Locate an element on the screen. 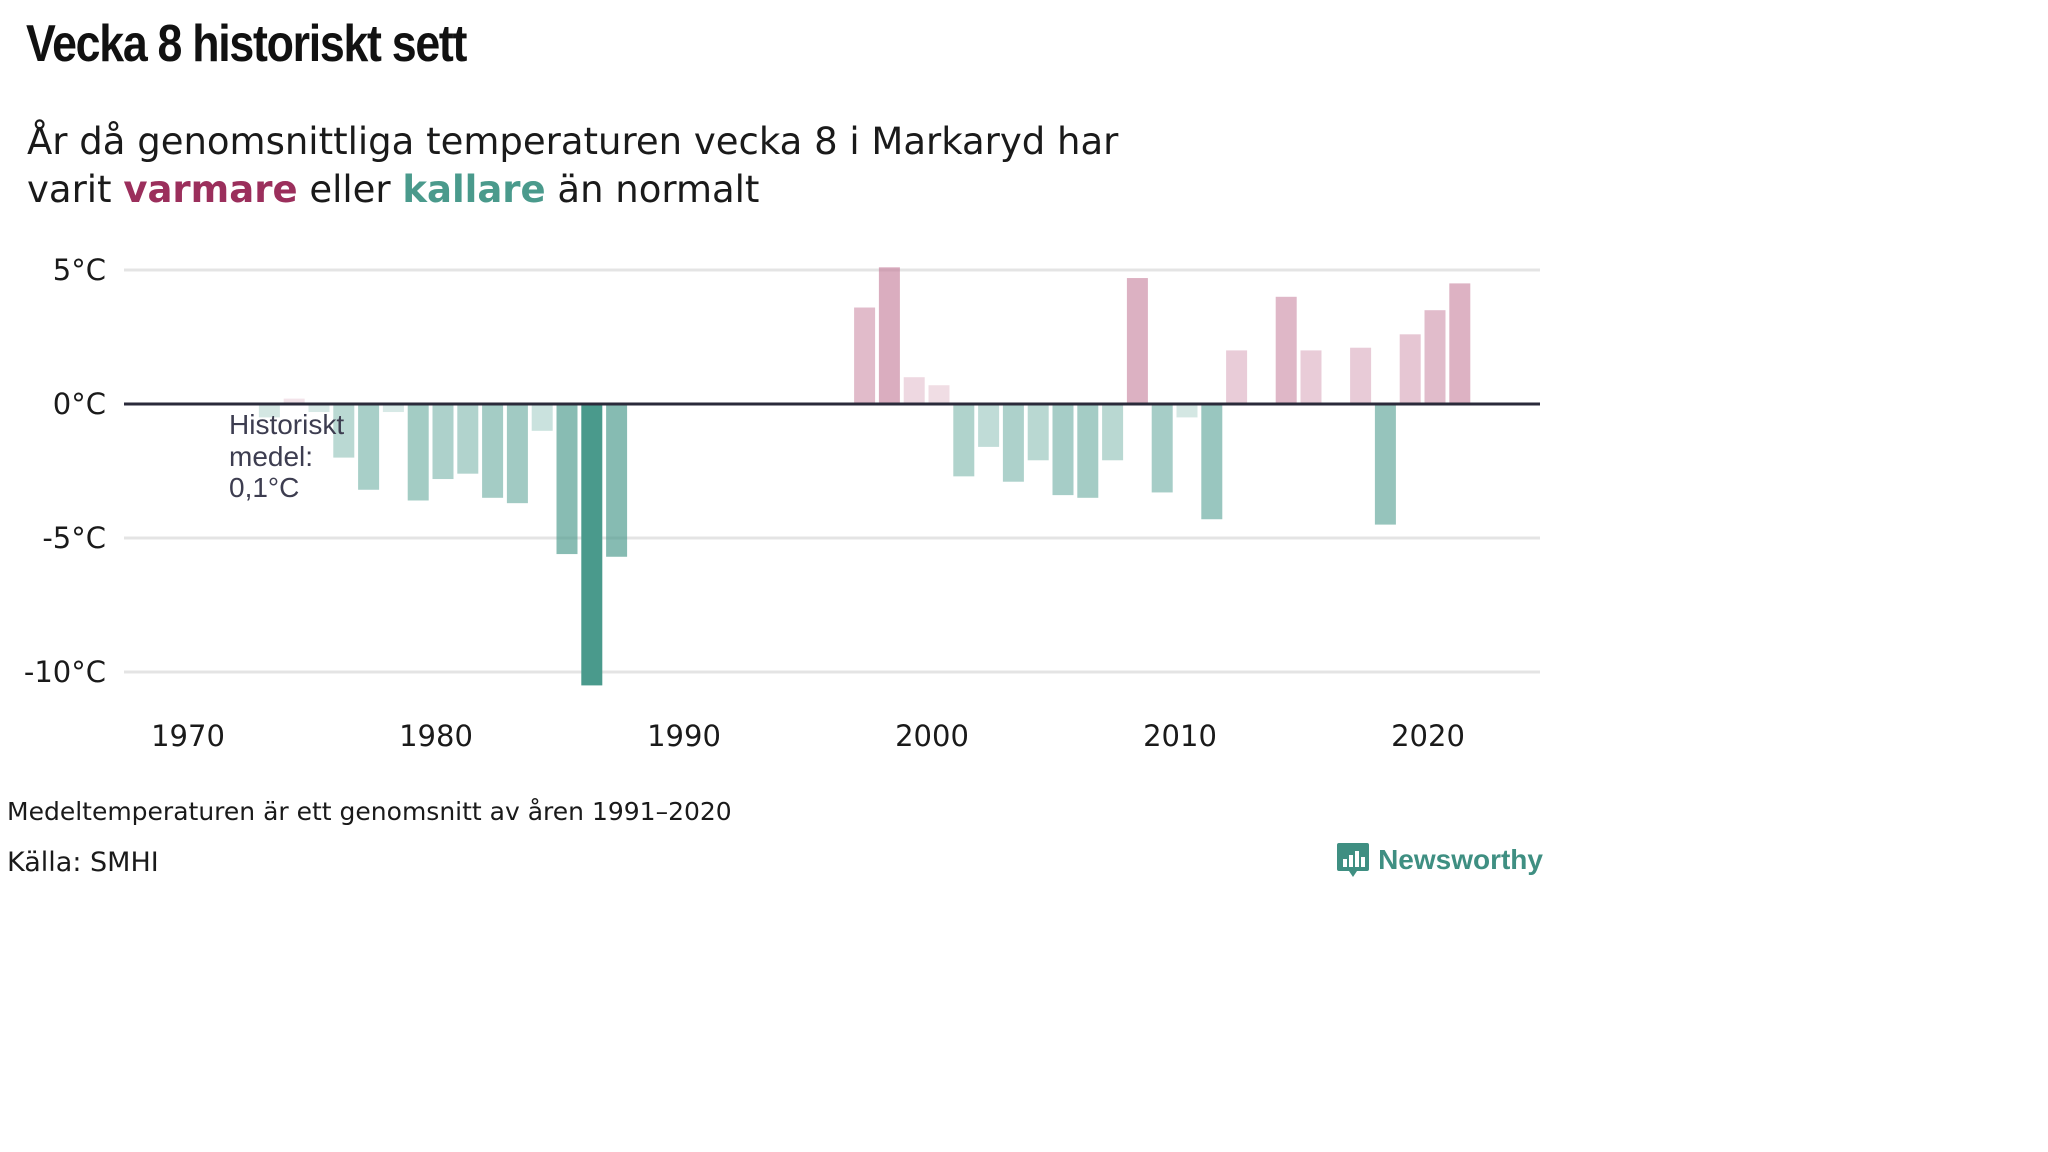  bar-2002 is located at coordinates (989, 425).